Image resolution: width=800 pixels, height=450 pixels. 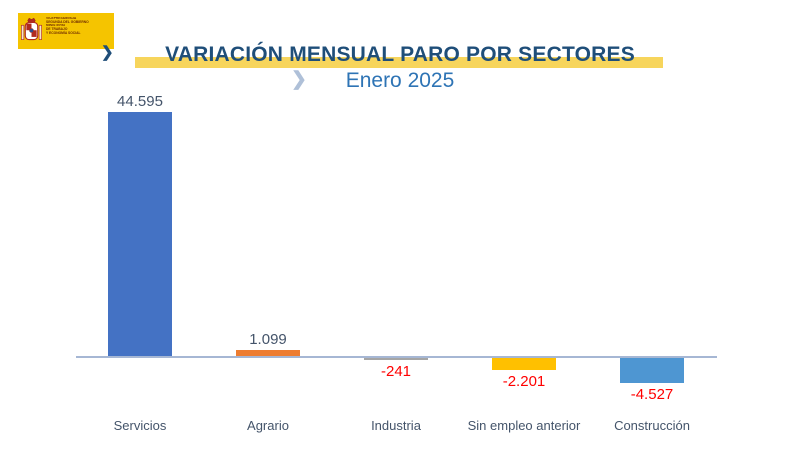 I want to click on logo-ministry-text: MINISTERIO DE TRABAJO Y ECONOMÍA SOCIAL, so click(x=63, y=29).